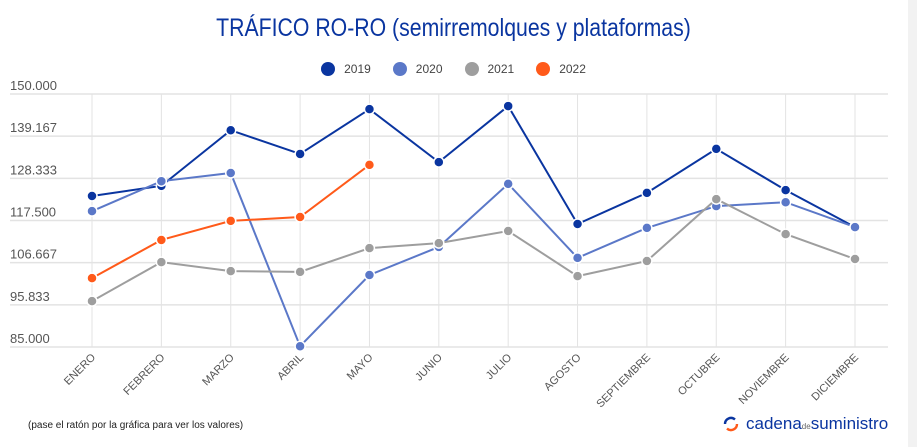 The image size is (917, 447). Describe the element at coordinates (699, 375) in the screenshot. I see `x-tick-label: OCTUBRE` at that location.